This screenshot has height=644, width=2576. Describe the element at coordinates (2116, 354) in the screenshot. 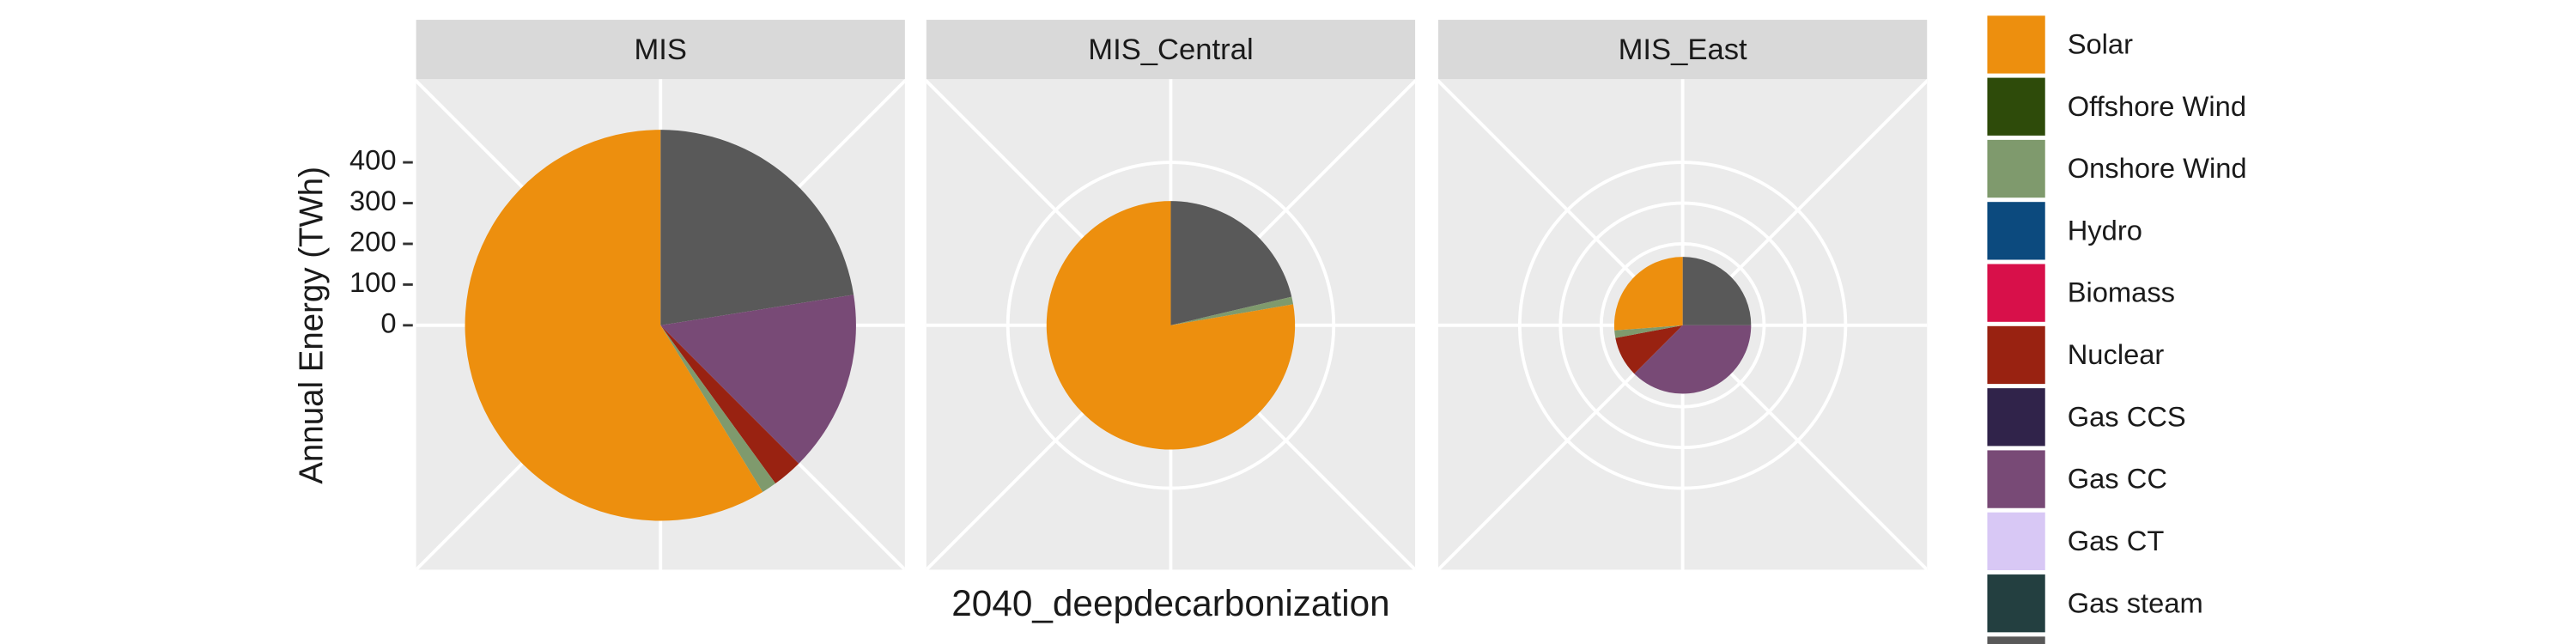

I see `legend-label: Nuclear` at that location.